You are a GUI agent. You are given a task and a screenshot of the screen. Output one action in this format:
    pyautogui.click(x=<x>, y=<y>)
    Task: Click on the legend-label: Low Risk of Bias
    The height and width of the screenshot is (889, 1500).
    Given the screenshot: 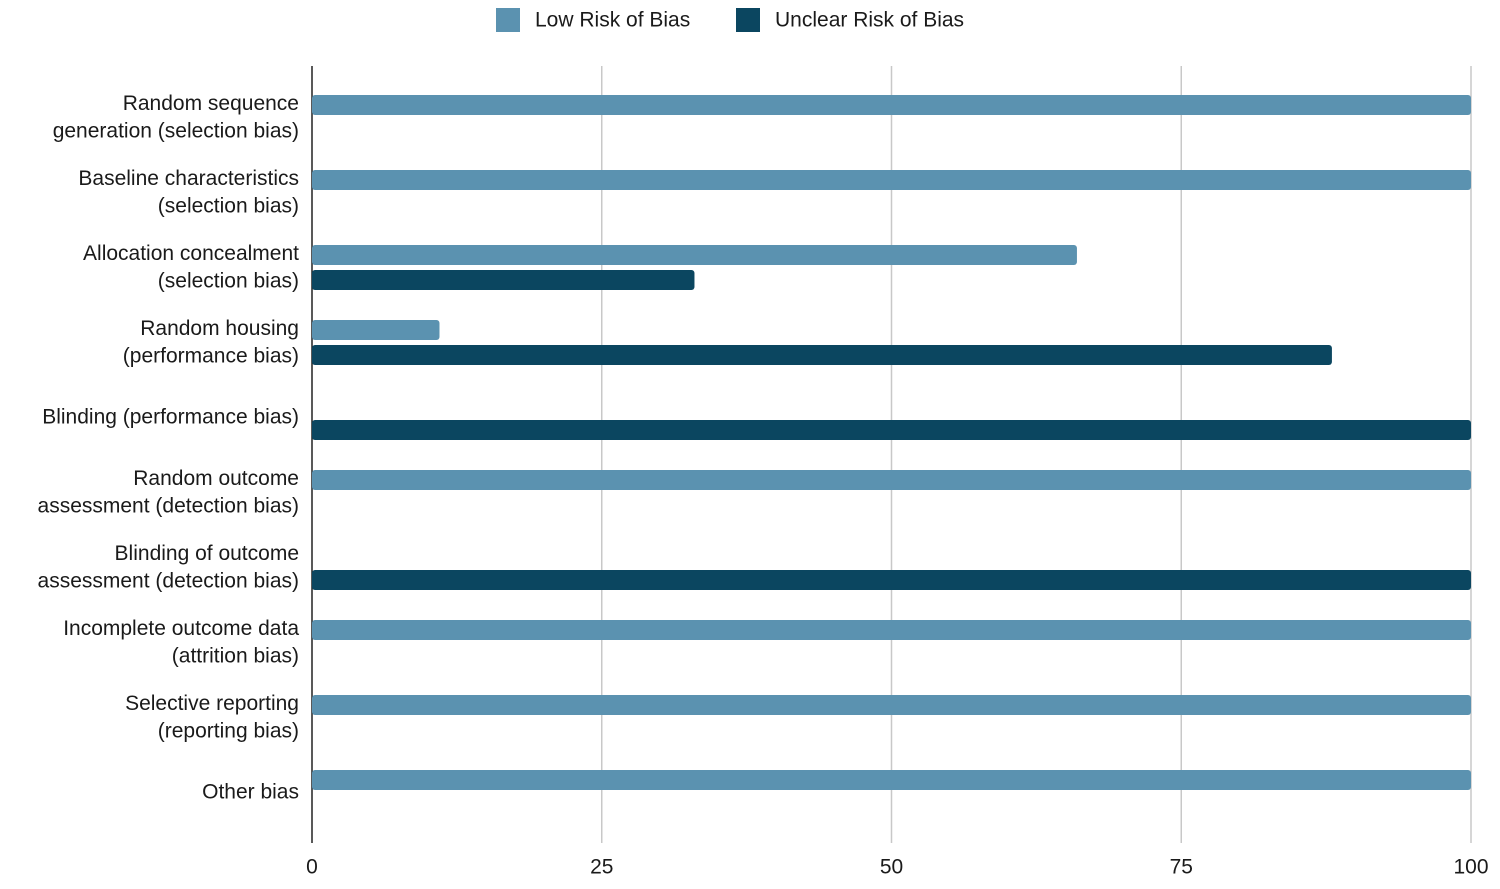 What is the action you would take?
    pyautogui.click(x=612, y=20)
    